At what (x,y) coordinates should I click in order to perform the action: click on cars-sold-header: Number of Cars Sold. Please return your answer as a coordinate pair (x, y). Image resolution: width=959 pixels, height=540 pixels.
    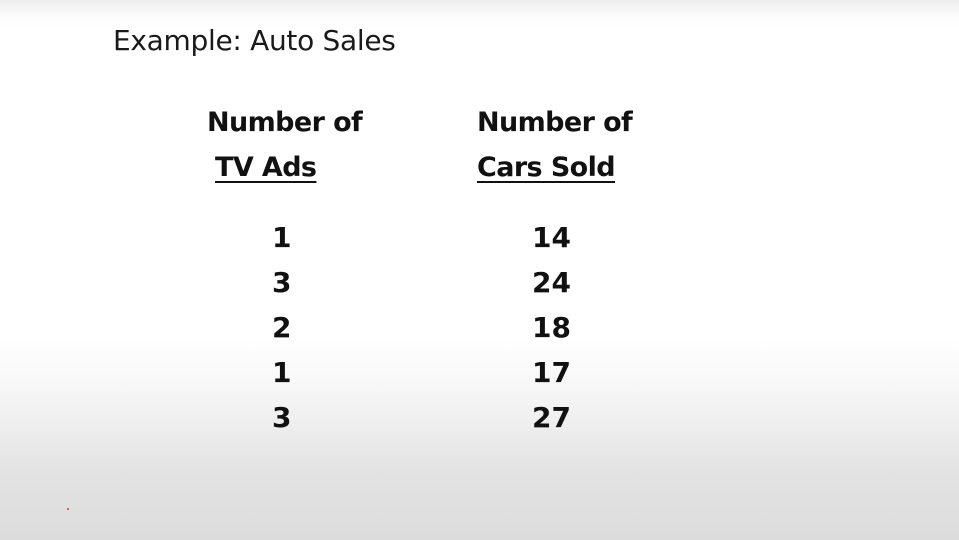
    Looking at the image, I should click on (572, 145).